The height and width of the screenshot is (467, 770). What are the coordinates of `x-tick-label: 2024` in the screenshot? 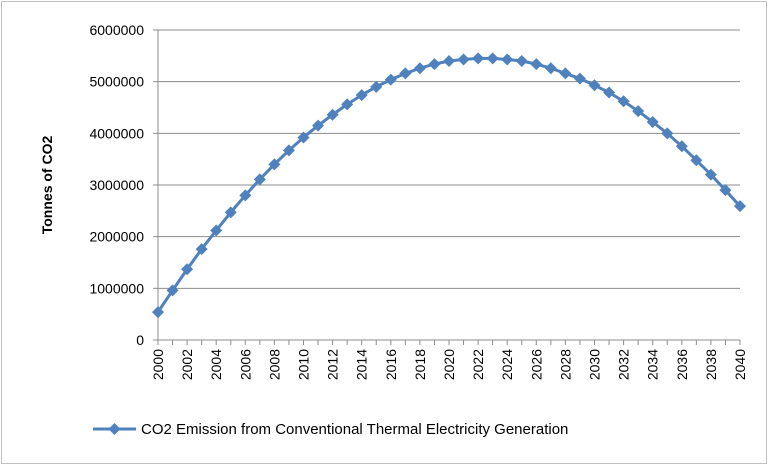 It's located at (507, 364).